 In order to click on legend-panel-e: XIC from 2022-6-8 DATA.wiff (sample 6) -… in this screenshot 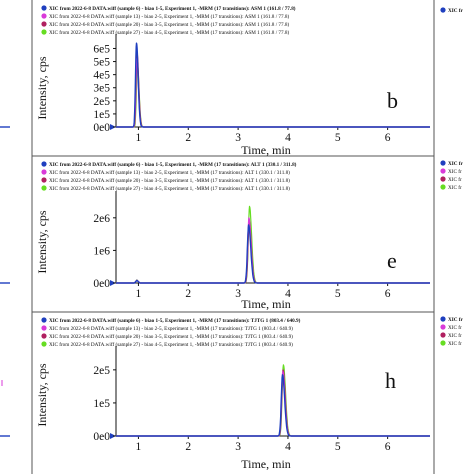, I will do `click(169, 176)`.